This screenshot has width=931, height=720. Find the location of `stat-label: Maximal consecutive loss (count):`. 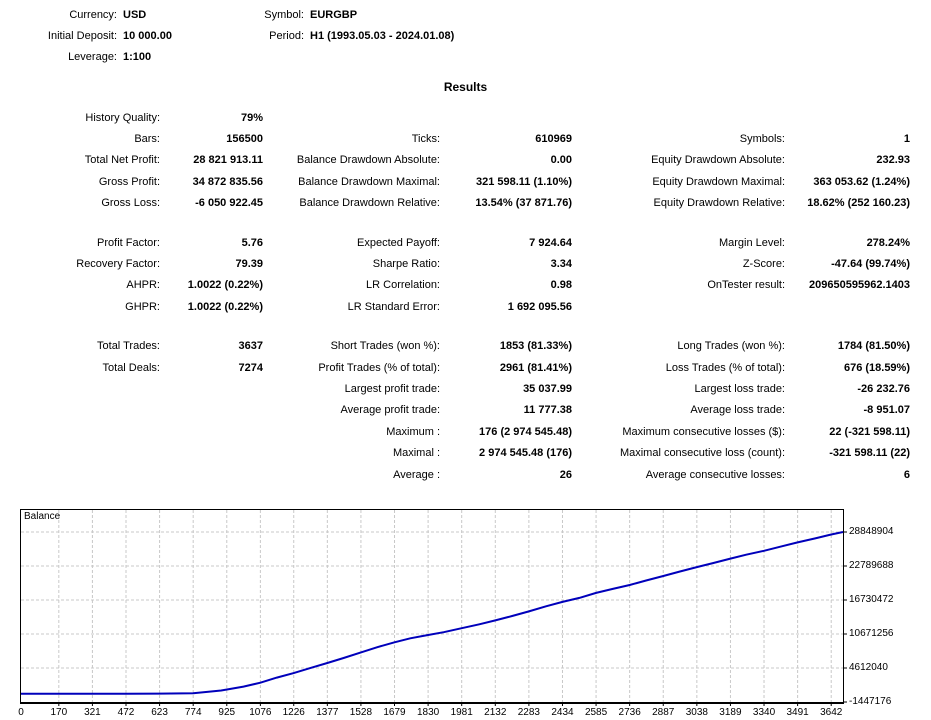

stat-label: Maximal consecutive loss (count): is located at coordinates (702, 453).